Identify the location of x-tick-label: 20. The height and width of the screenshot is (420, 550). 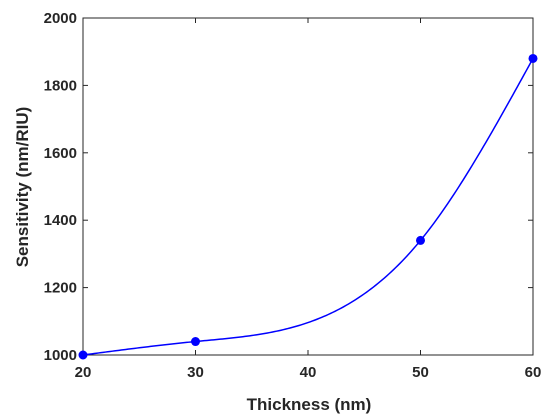
(83, 372).